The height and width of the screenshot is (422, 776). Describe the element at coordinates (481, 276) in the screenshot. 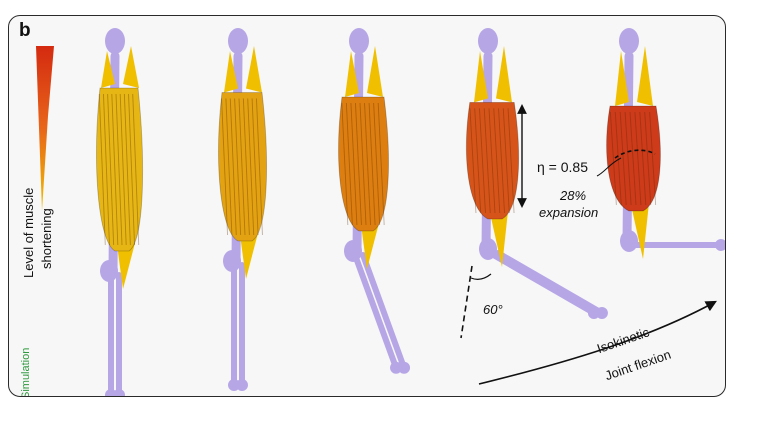

I see `angle-arc` at that location.